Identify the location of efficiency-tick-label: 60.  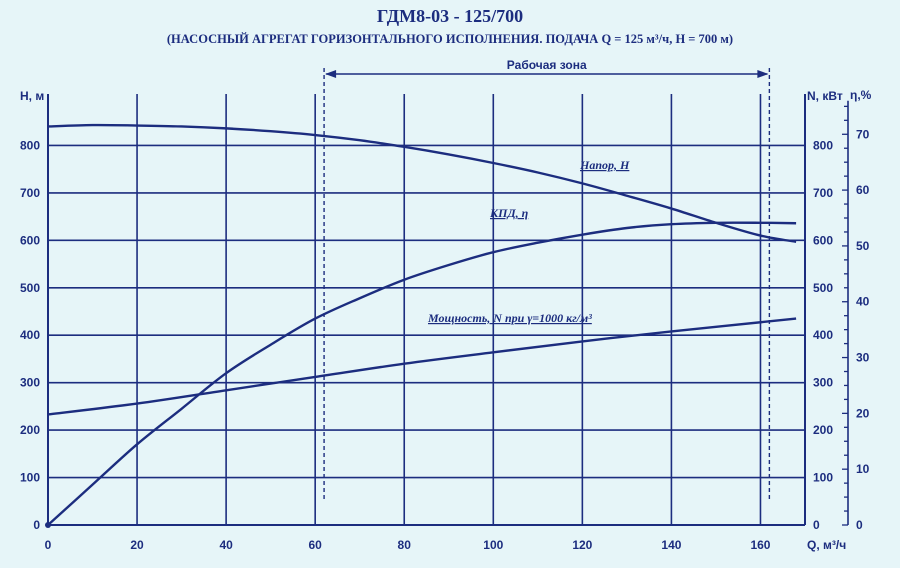
(863, 190).